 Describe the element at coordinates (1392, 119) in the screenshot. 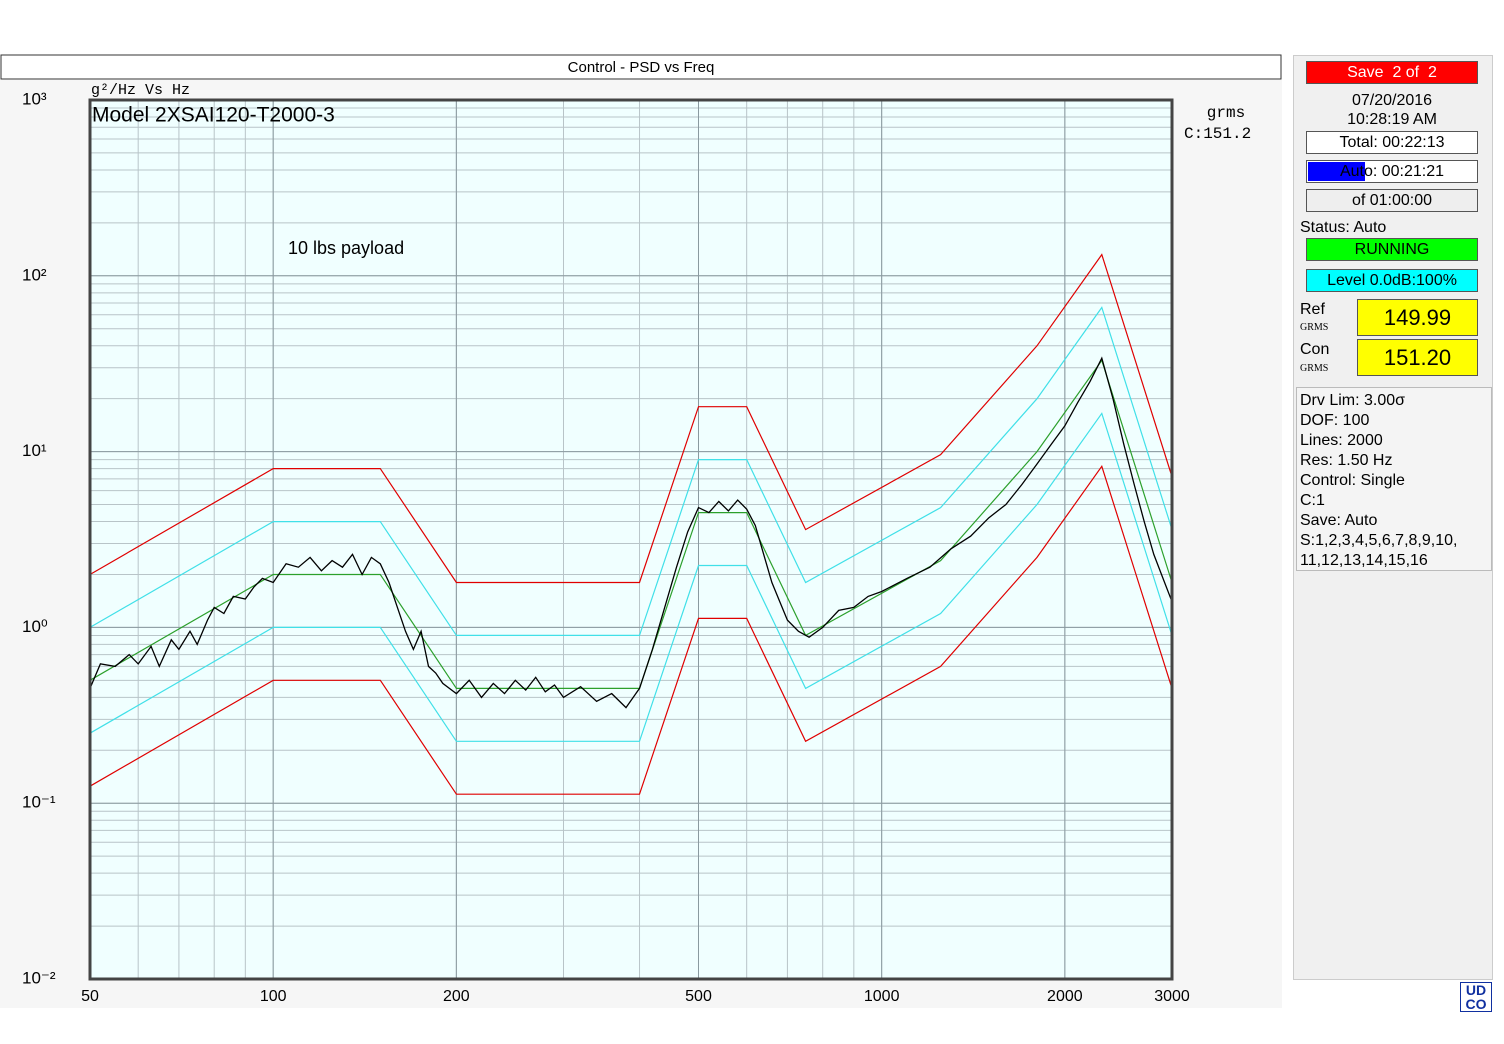

I see `time: 10:28:19 AM` at that location.